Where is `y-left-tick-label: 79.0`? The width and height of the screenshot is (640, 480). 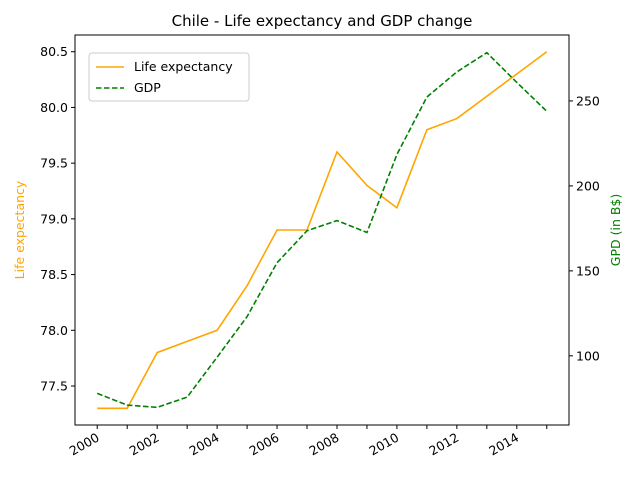 y-left-tick-label: 79.0 is located at coordinates (54, 218).